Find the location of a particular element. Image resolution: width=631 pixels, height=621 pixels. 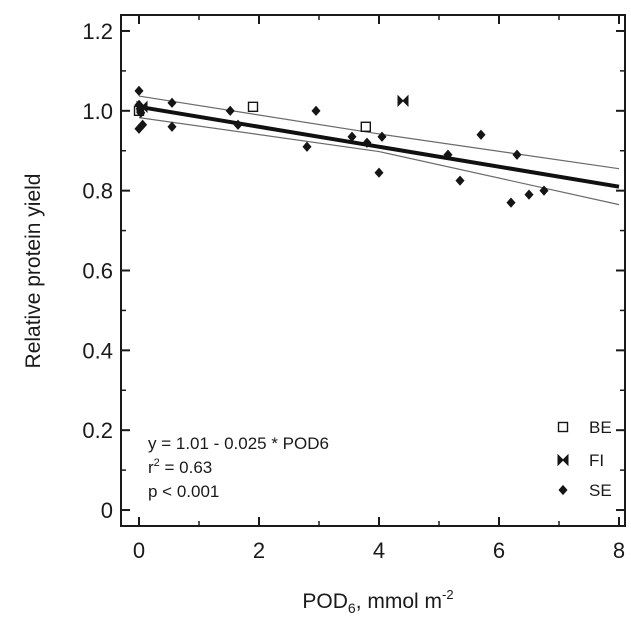

confidence-band is located at coordinates (379, 150).